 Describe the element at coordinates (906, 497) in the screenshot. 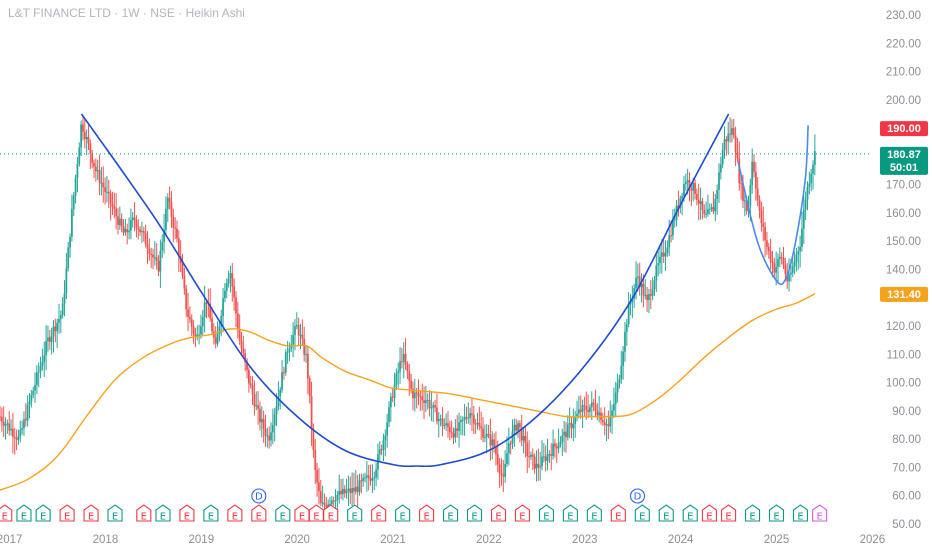

I see `y-tick-label: 60.00` at that location.